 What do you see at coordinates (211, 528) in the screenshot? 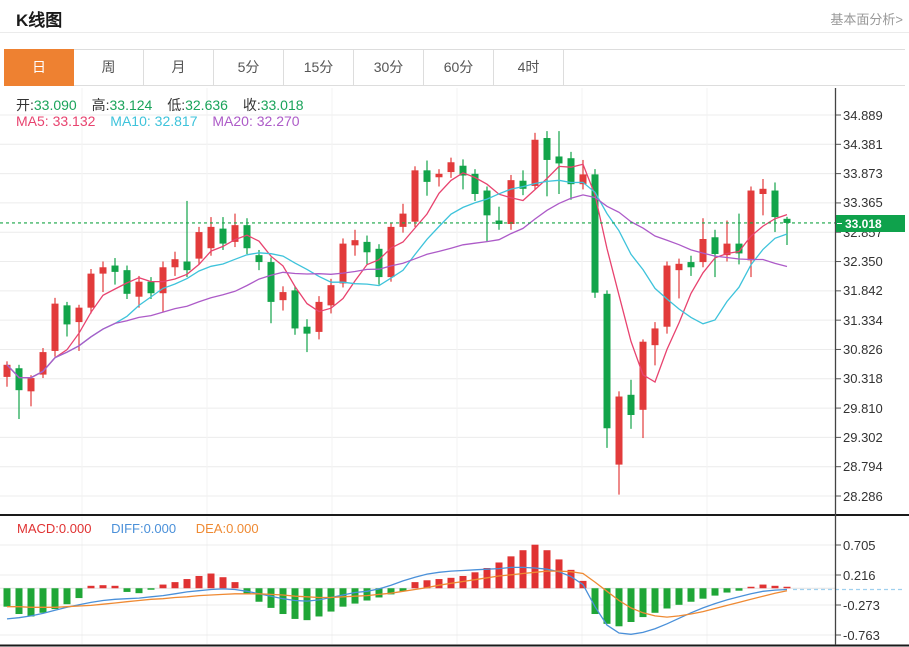
I see `dea-label: DEA:` at bounding box center [211, 528].